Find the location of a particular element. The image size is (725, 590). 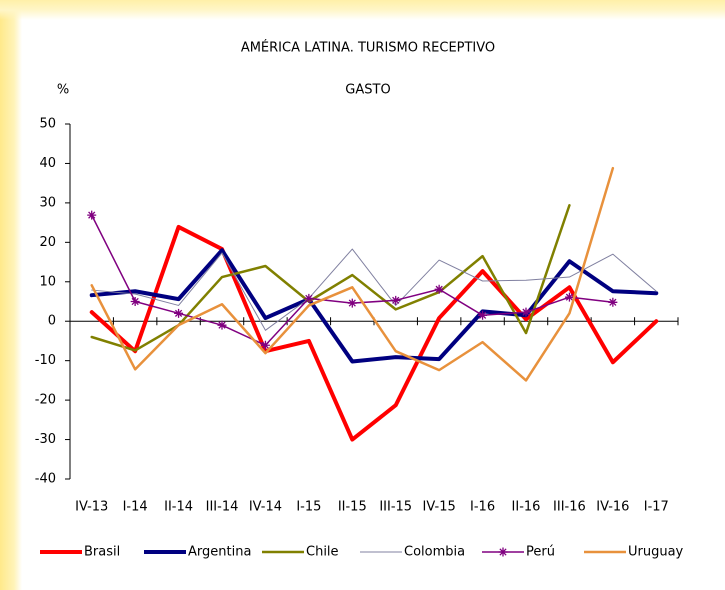

x-tick-label: I-14 is located at coordinates (135, 507).